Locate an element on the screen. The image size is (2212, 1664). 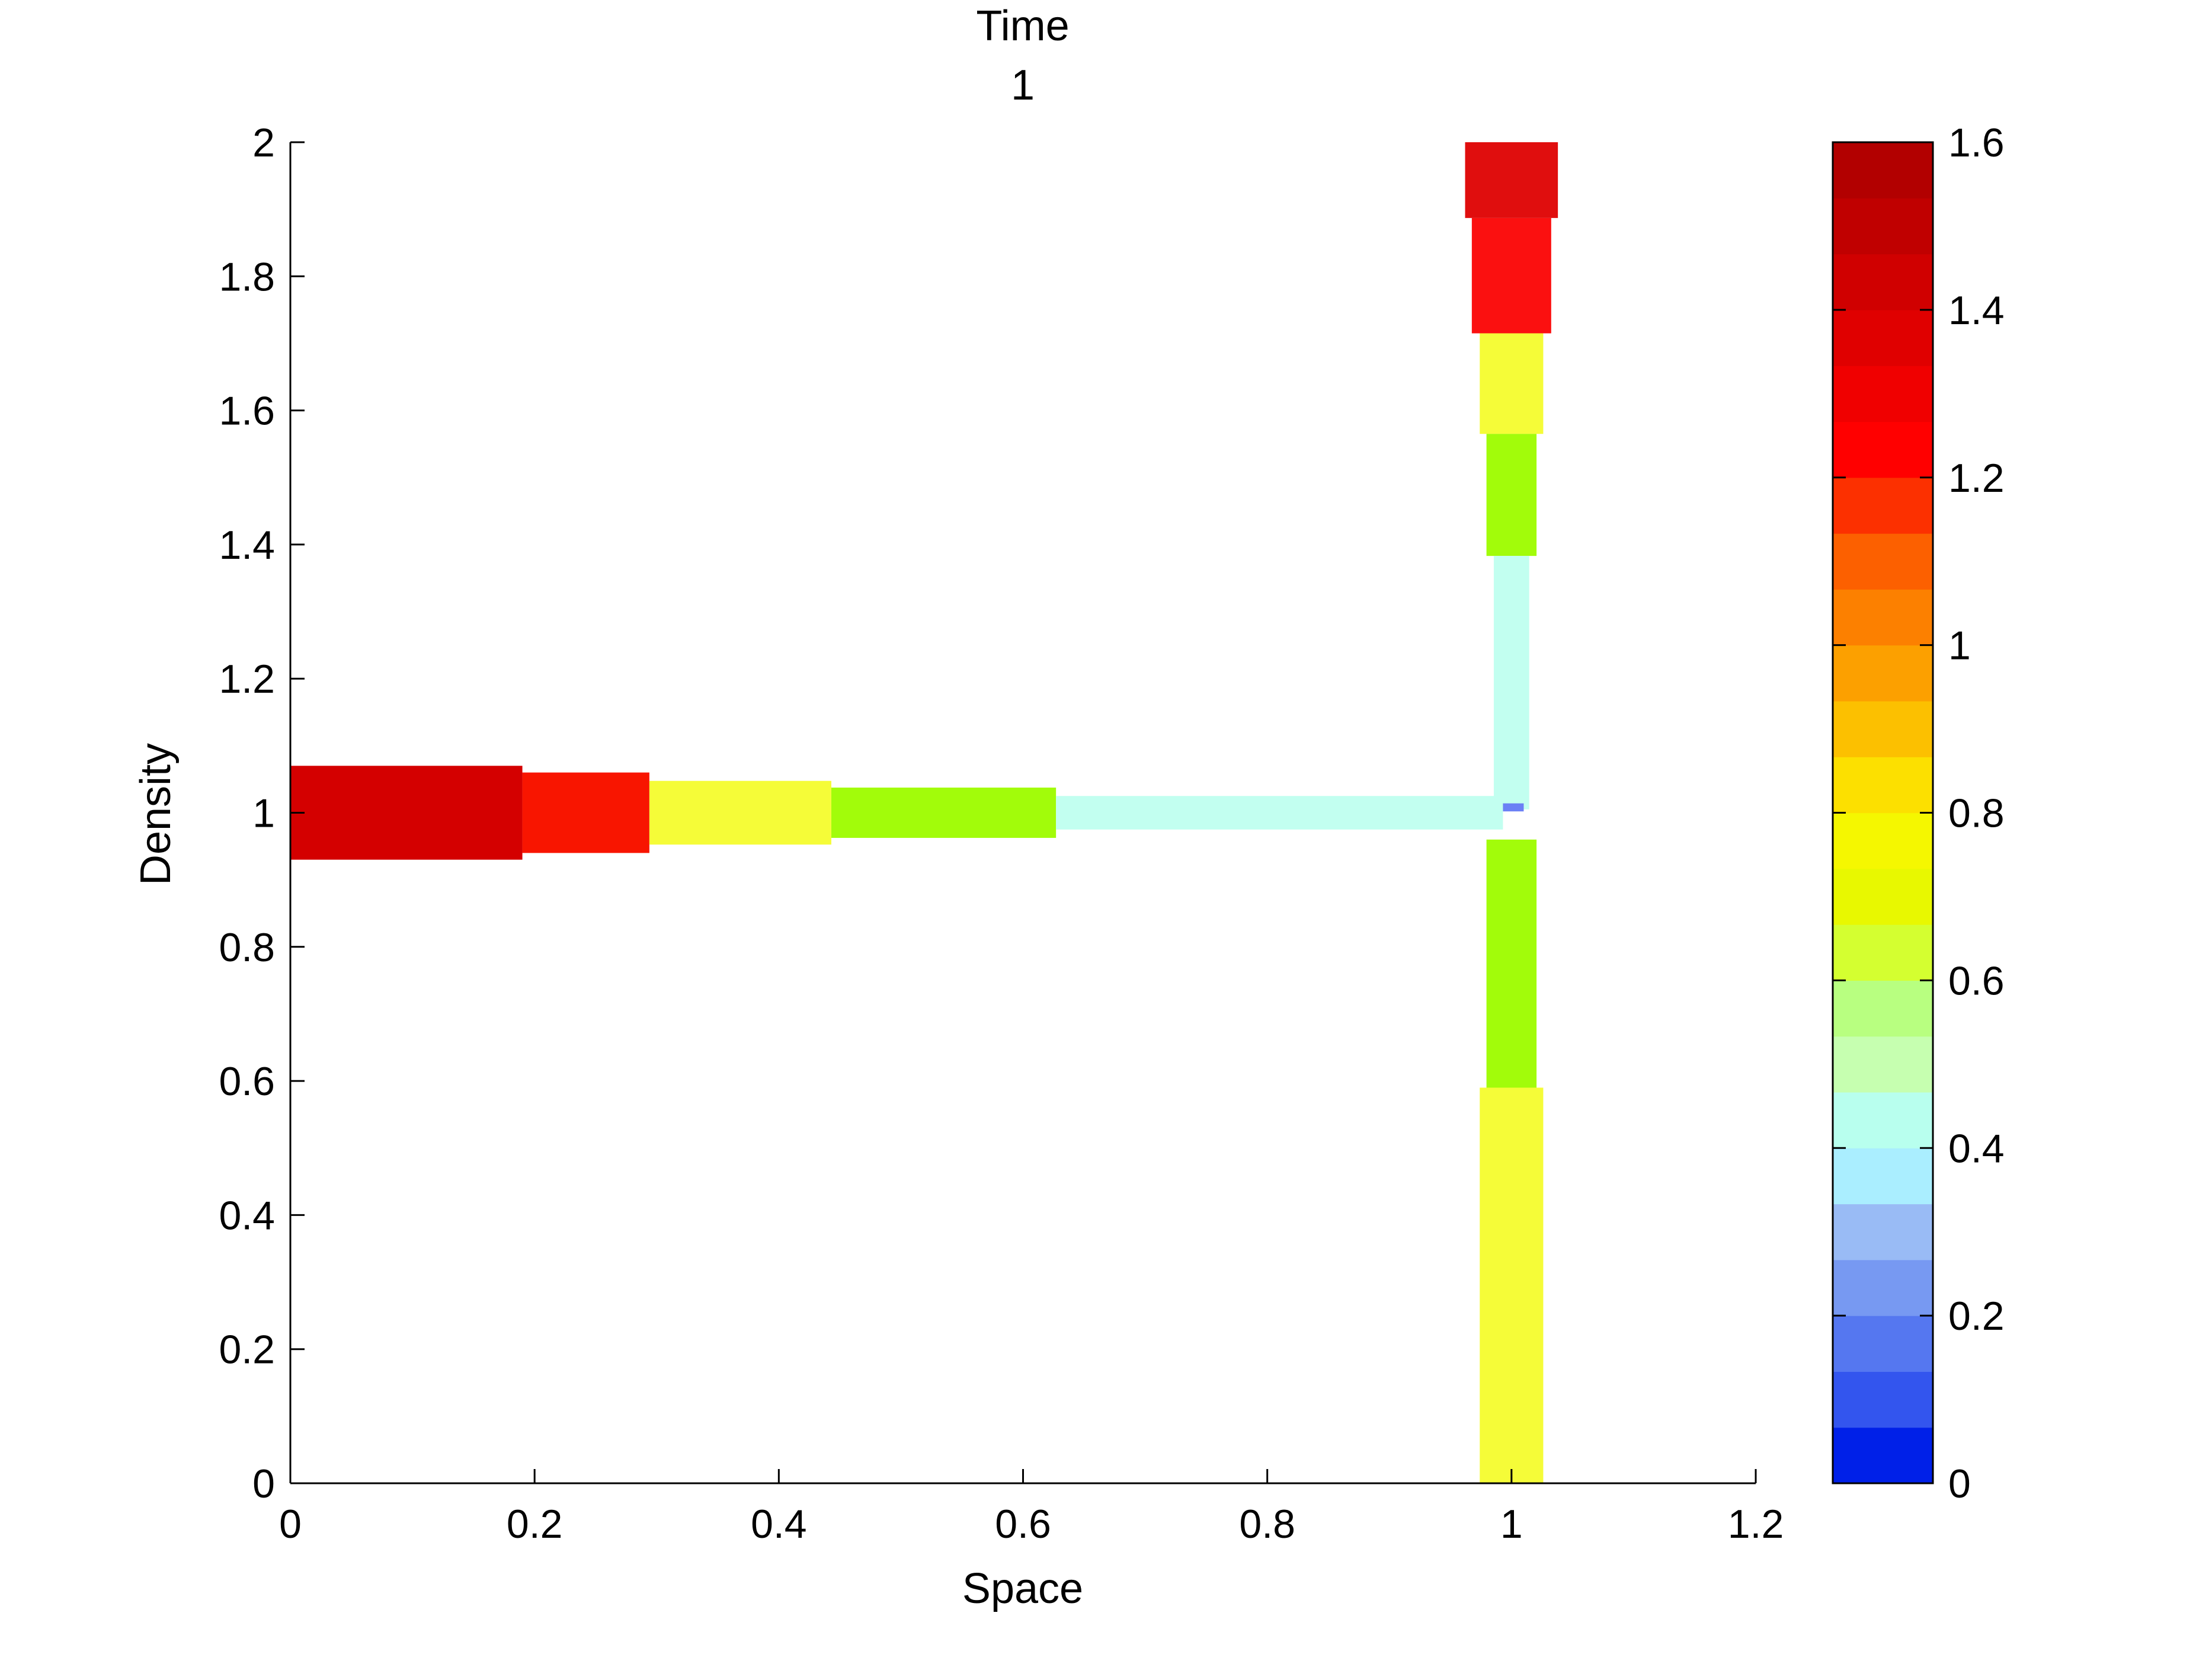
title-line-1: Time is located at coordinates (1022, 26).